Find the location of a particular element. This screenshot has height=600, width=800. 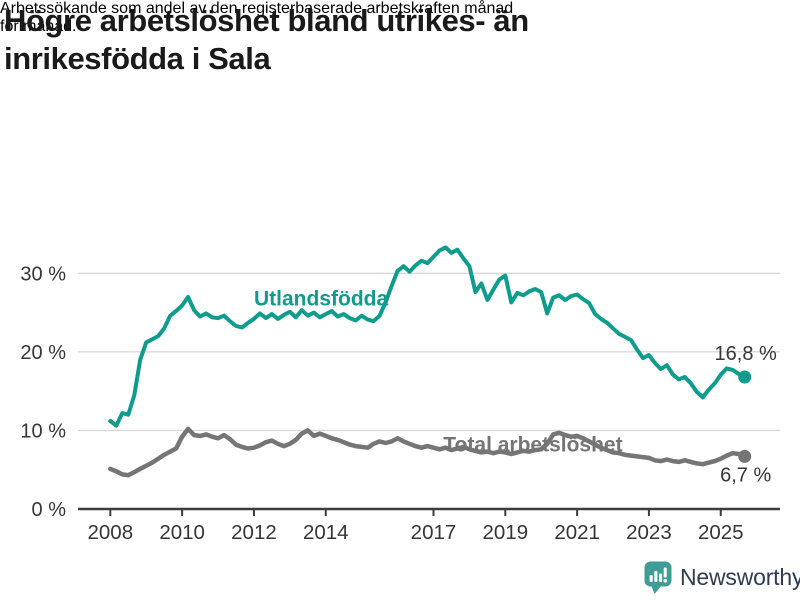

series-label-total: Total arbetslöshet is located at coordinates (532, 445).